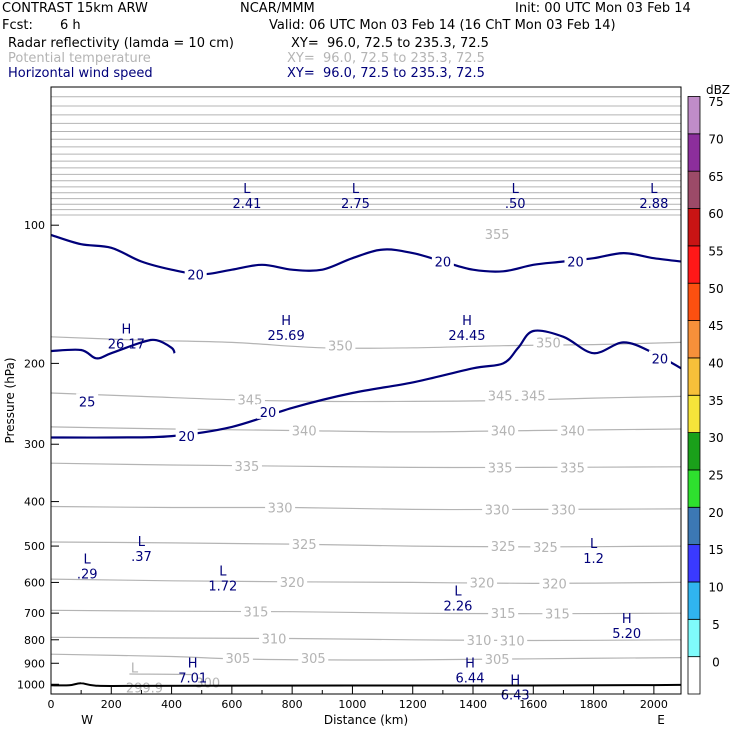 The image size is (740, 740). I want to click on wind-extremum-value: .50, so click(515, 204).